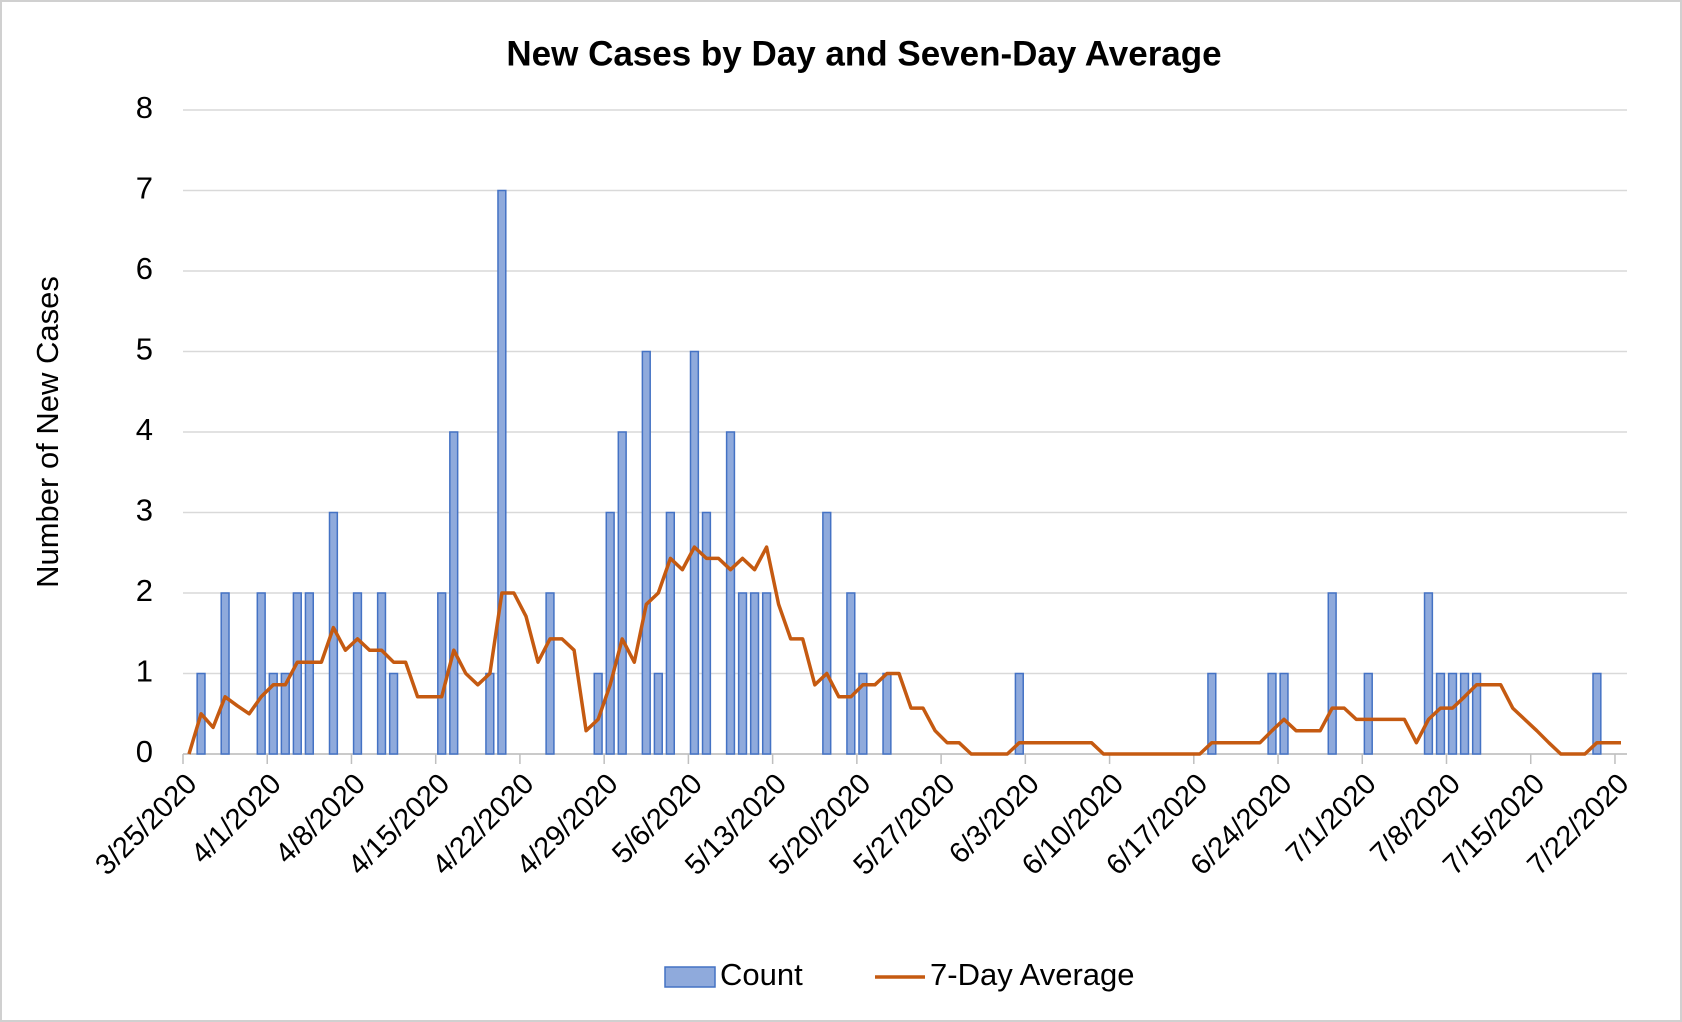 This screenshot has width=1682, height=1022. Describe the element at coordinates (144, 268) in the screenshot. I see `y-tick-label: 6` at that location.